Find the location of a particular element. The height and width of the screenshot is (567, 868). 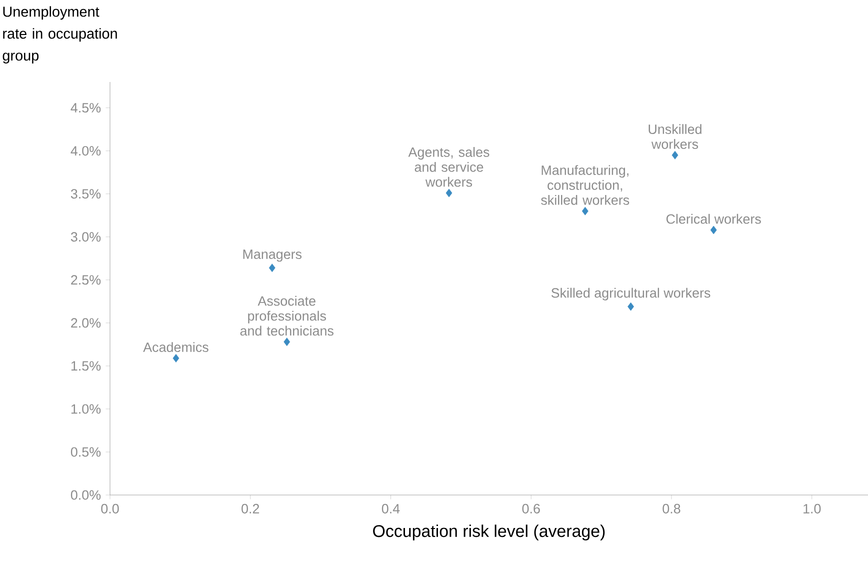

x-tick-label: 0.2 is located at coordinates (251, 509).